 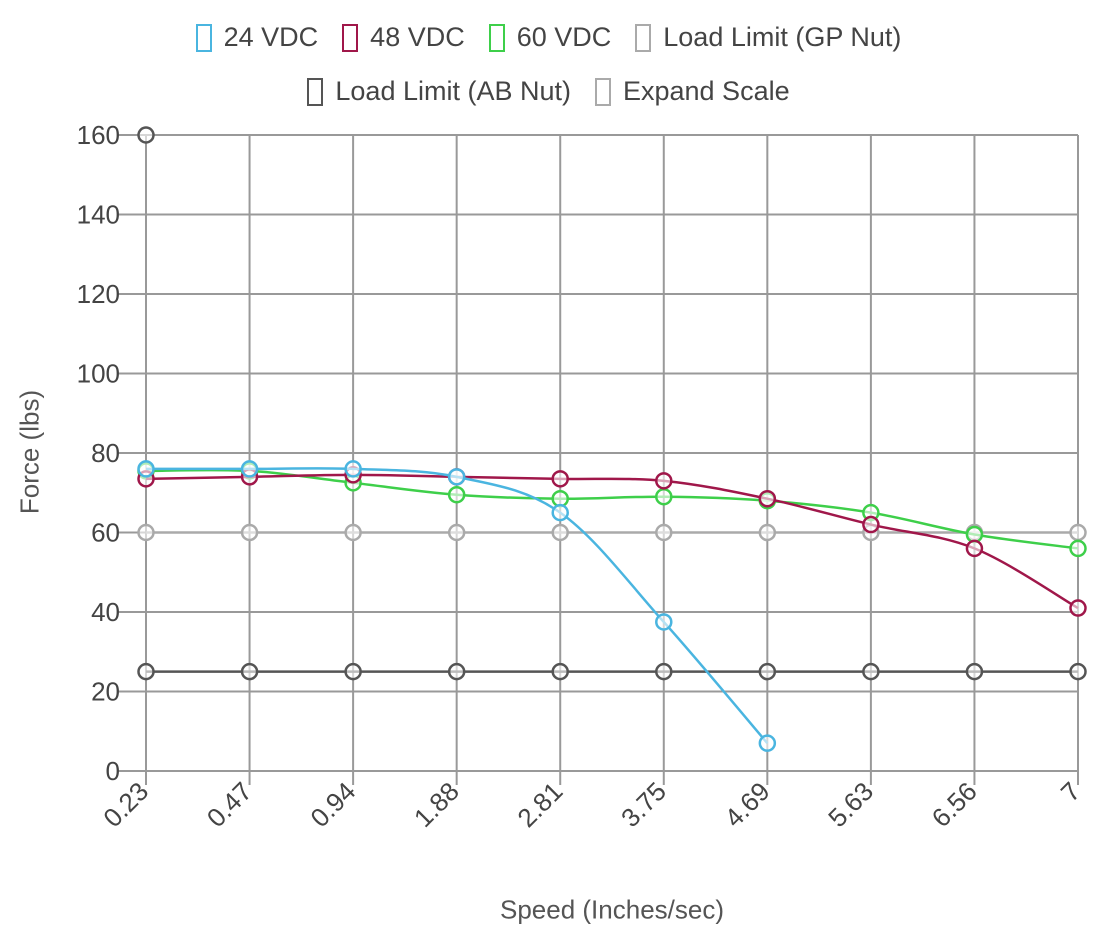 I want to click on y-tick-label: 60, so click(x=105, y=533).